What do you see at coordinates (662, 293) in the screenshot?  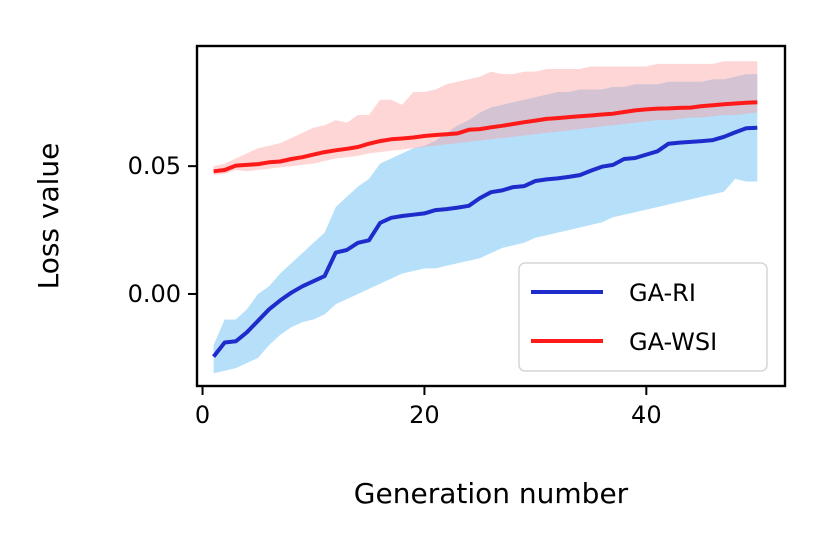 I see `legend-label-ga-ri: GA-RI` at bounding box center [662, 293].